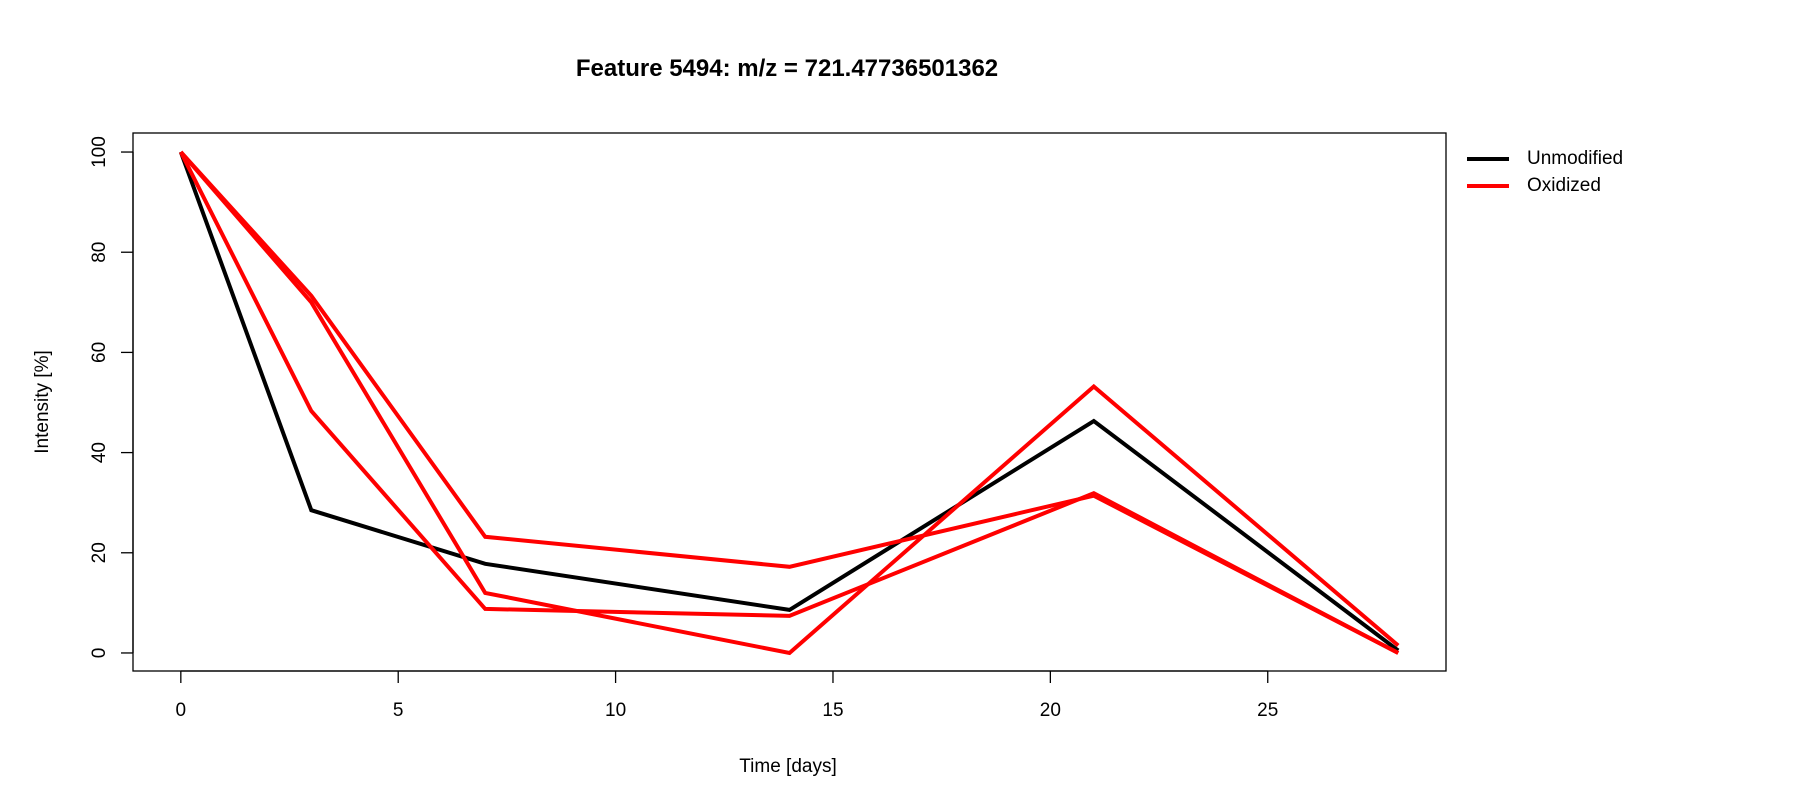  What do you see at coordinates (1050, 710) in the screenshot?
I see `x-tick-label: 20` at bounding box center [1050, 710].